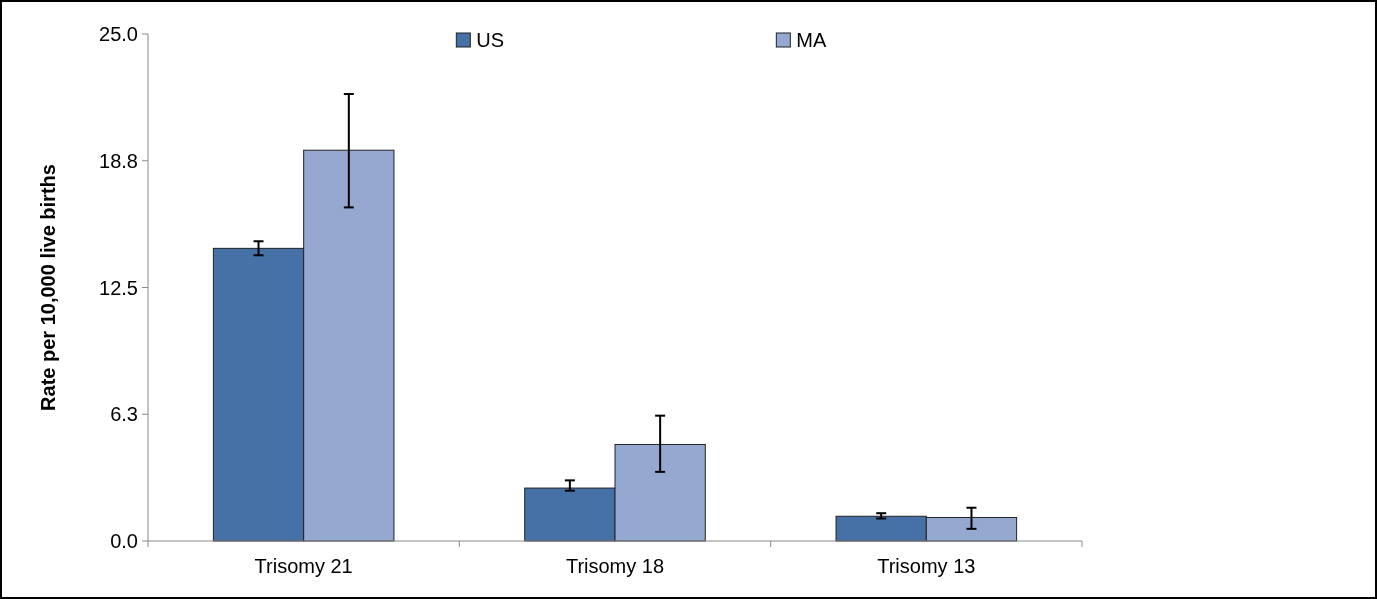 The width and height of the screenshot is (1377, 599). Describe the element at coordinates (118, 287) in the screenshot. I see `y-tick-label: 12.5` at that location.